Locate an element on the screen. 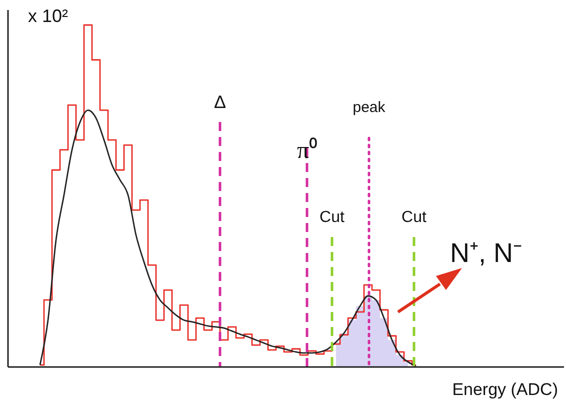 This screenshot has width=566, height=412. annotation: π⁰ is located at coordinates (307, 150).